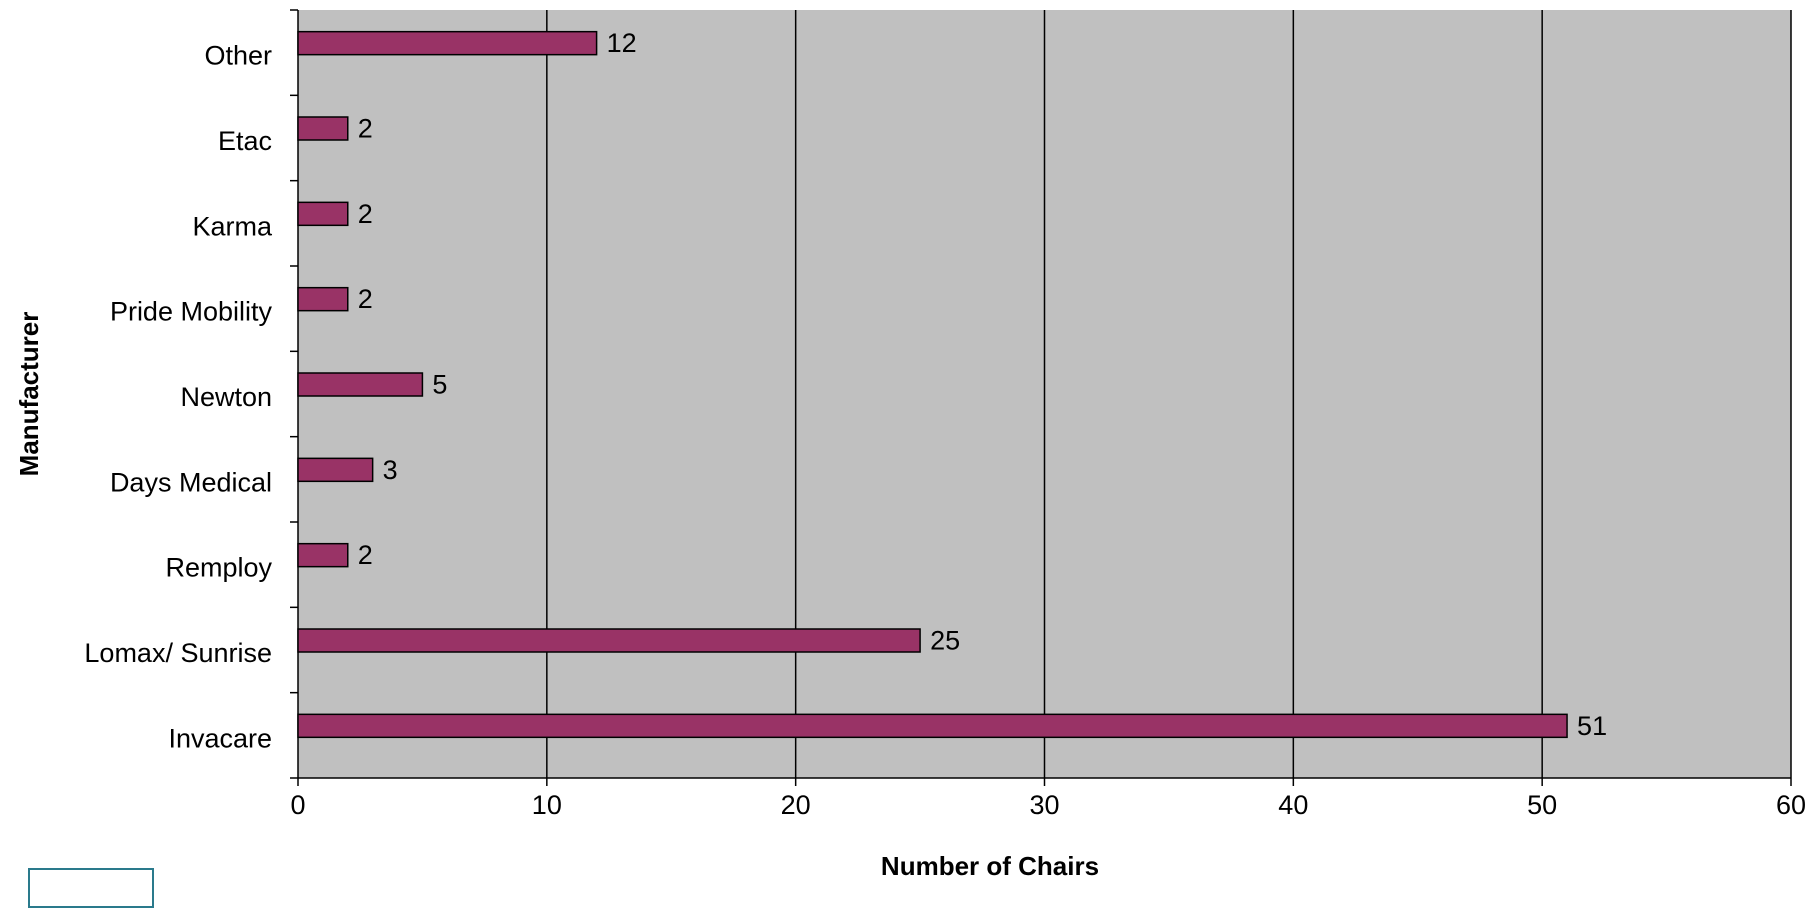 The image size is (1818, 908). I want to click on data-label: 25, so click(945, 641).